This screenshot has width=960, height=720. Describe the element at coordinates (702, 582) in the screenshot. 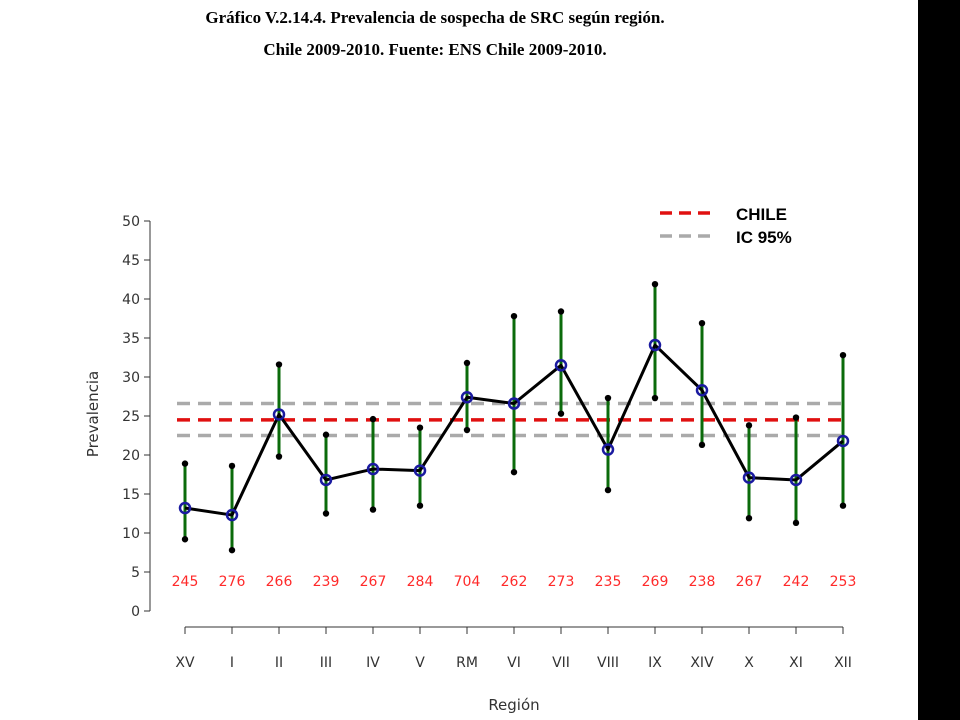

I see `sample-size-label: 238` at that location.